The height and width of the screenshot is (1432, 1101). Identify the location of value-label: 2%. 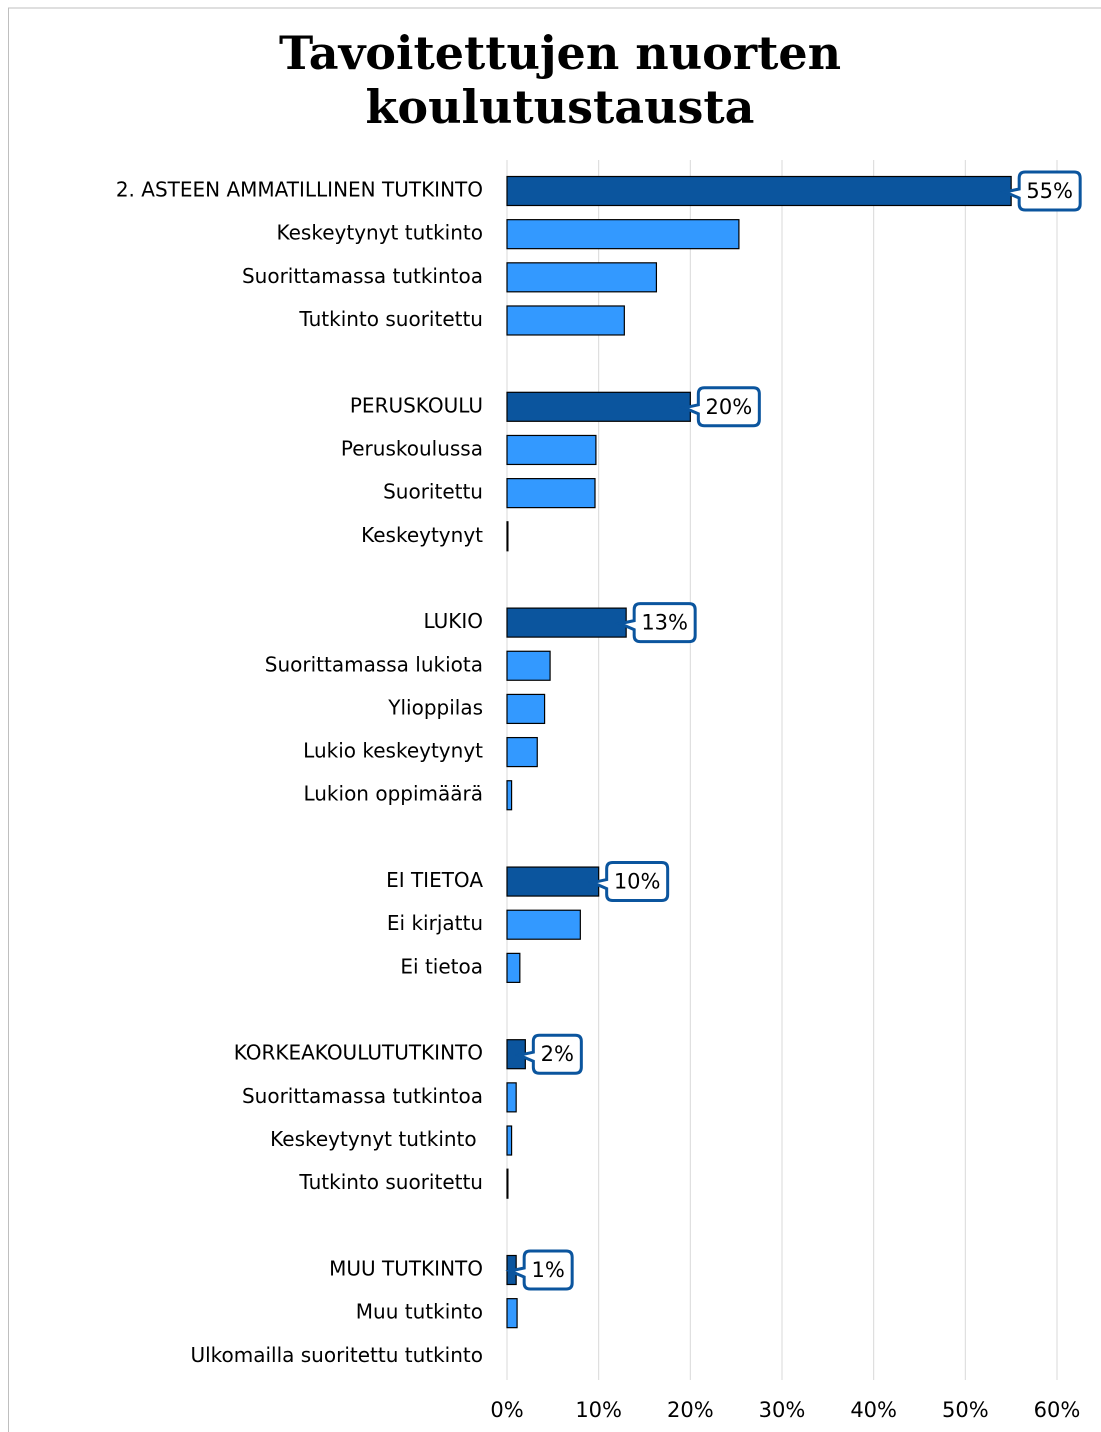
(557, 1054).